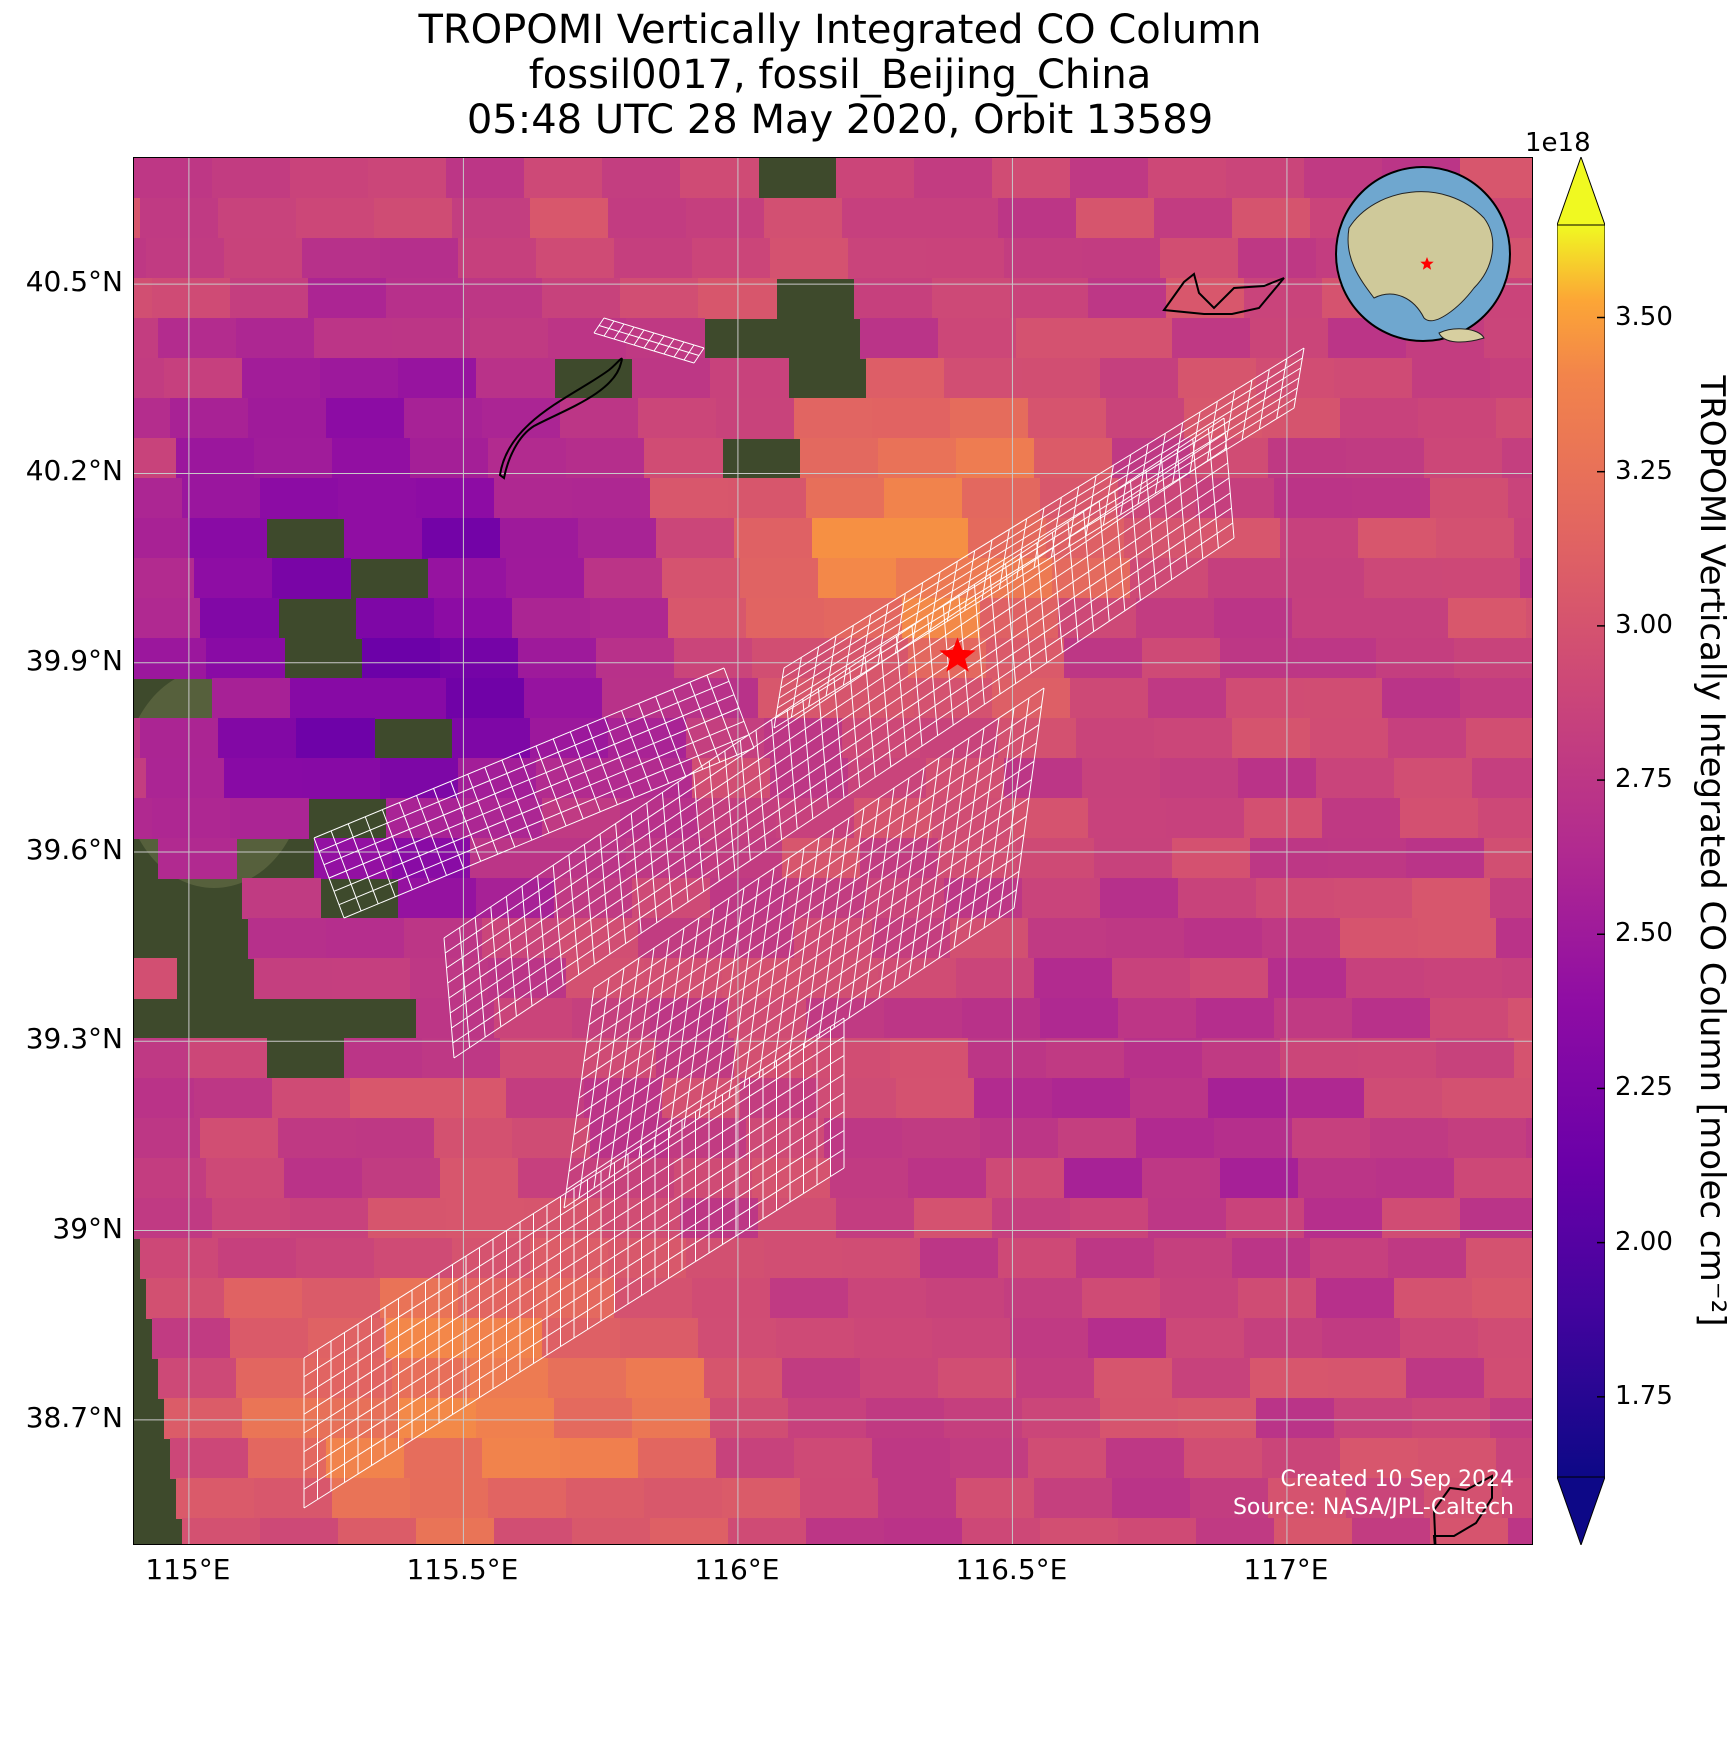 The height and width of the screenshot is (1748, 1736). I want to click on lat-tick-label: 40.5°N, so click(74, 282).